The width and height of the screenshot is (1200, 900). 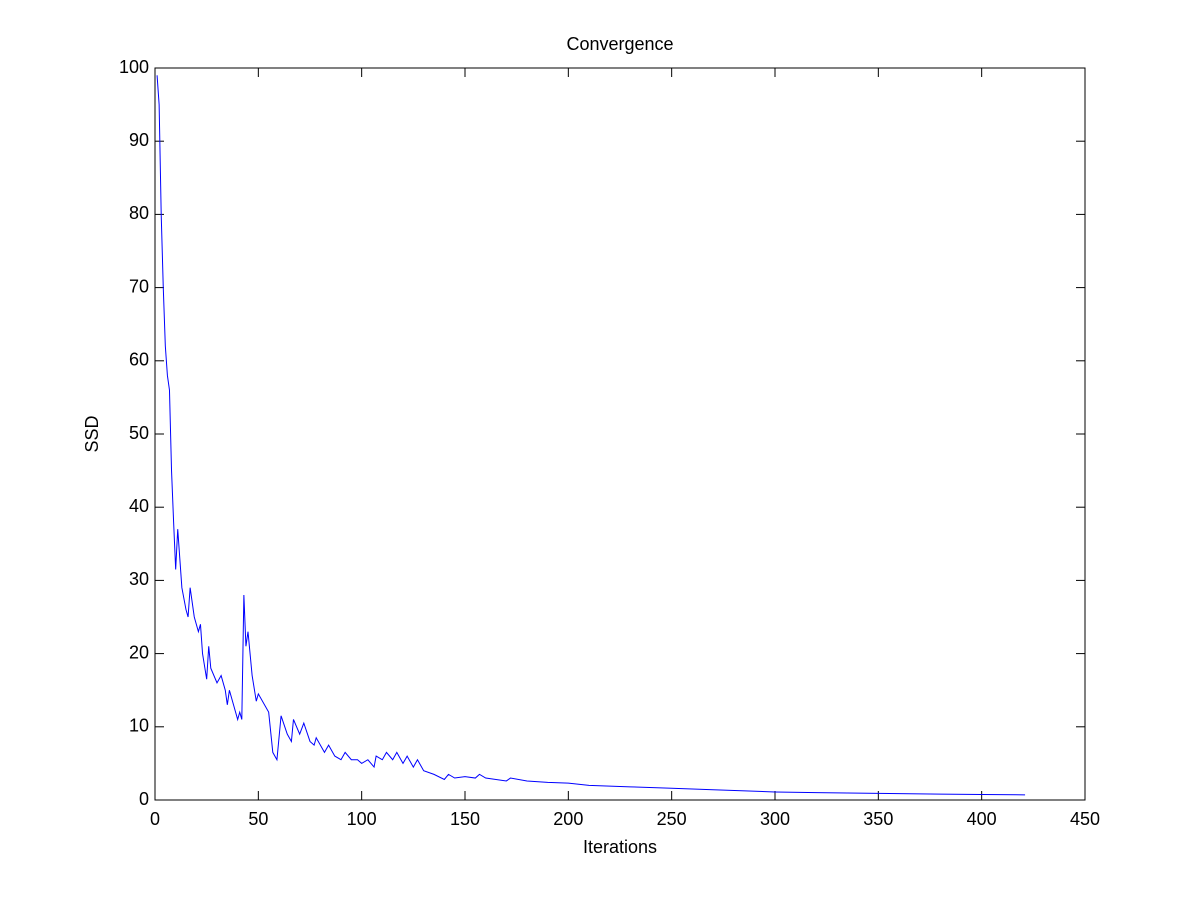 What do you see at coordinates (144, 799) in the screenshot?
I see `y-tick-label: 0` at bounding box center [144, 799].